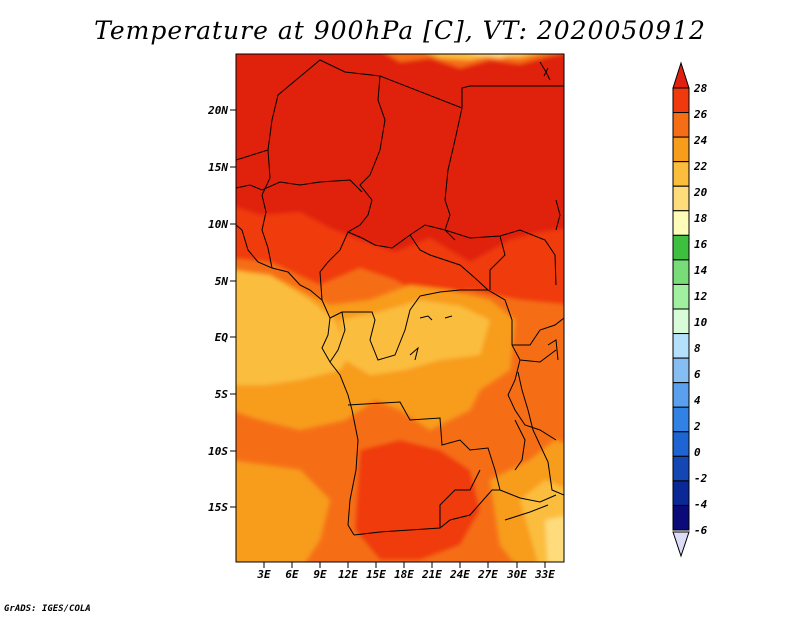 The image size is (800, 618). I want to click on colorbar, so click(681, 296).